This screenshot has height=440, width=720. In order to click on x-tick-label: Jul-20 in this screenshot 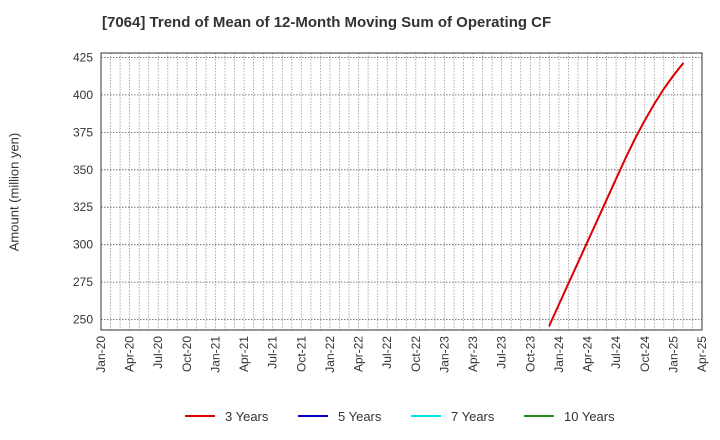, I will do `click(158, 352)`.